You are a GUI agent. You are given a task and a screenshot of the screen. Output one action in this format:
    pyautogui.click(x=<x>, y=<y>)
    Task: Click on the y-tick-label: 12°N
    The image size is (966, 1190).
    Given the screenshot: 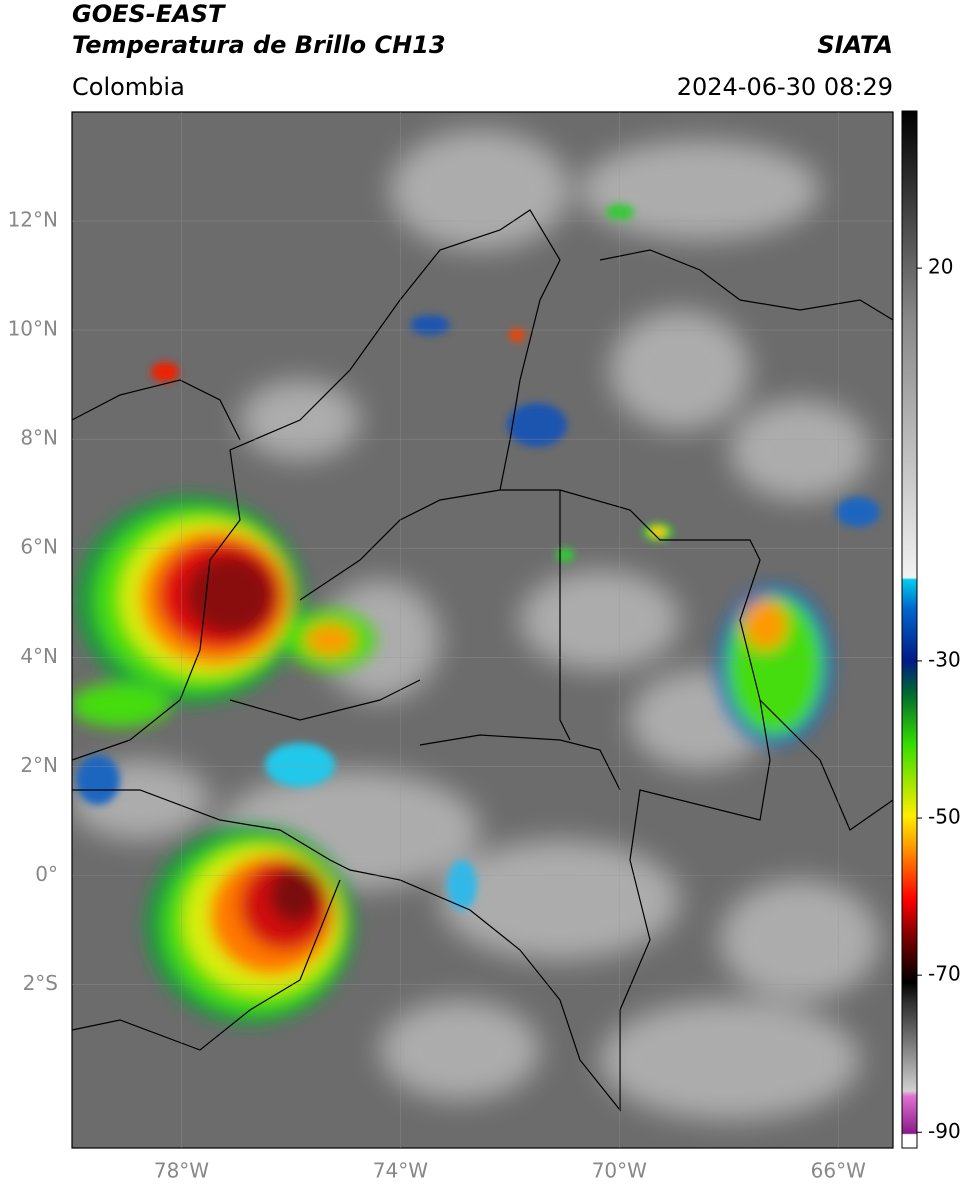 What is the action you would take?
    pyautogui.click(x=33, y=220)
    